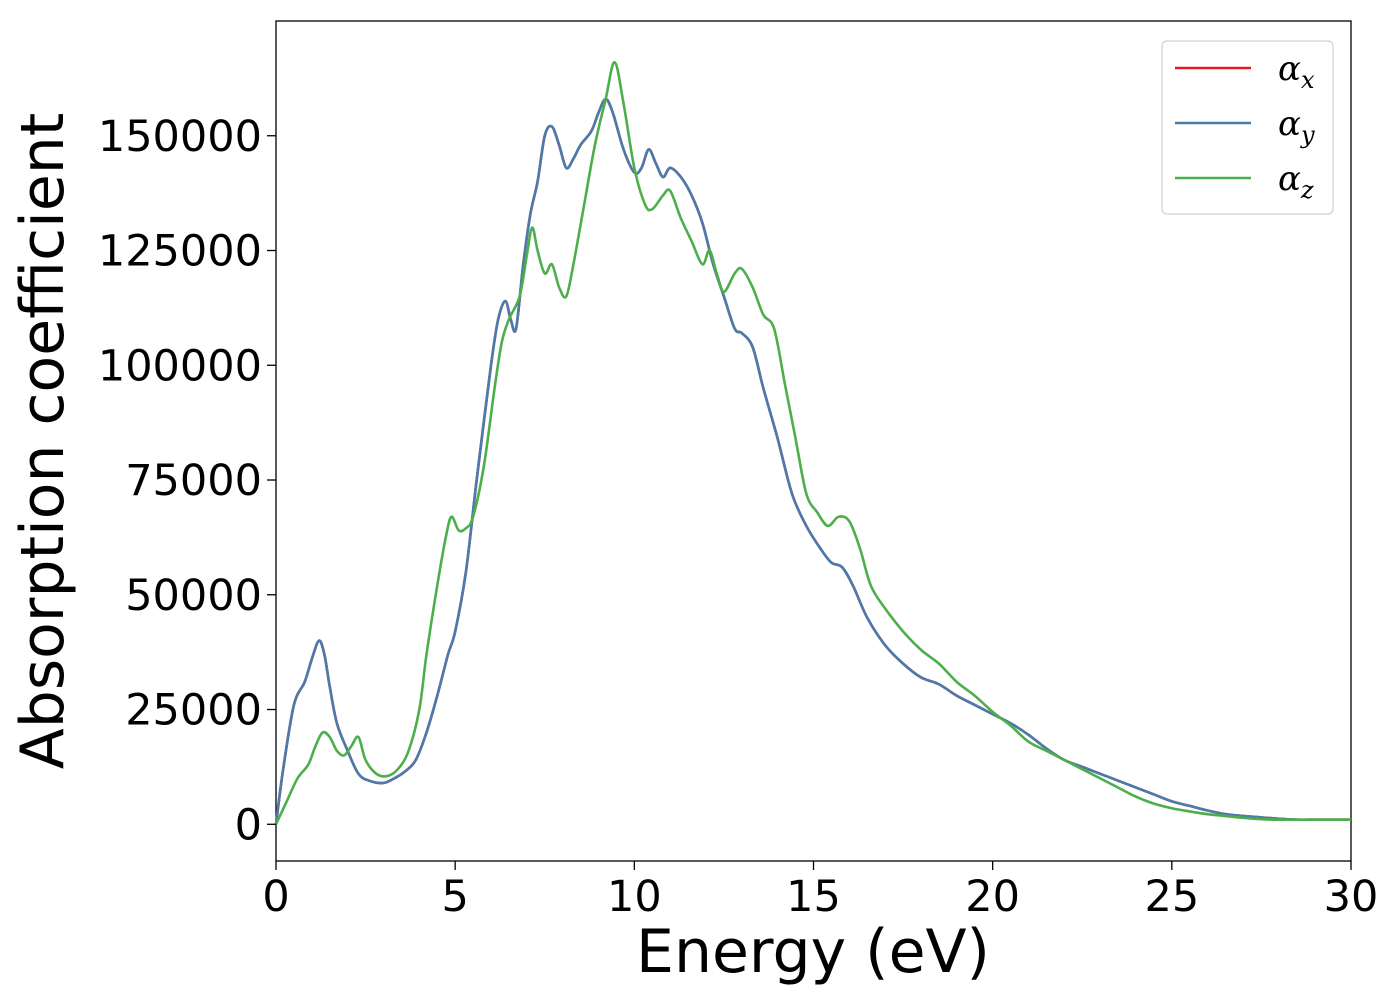 This screenshot has width=1400, height=1000. I want to click on y-axis-ticks: 0 25000 50000 75000 100000 125000 150000, so click(187, 481).